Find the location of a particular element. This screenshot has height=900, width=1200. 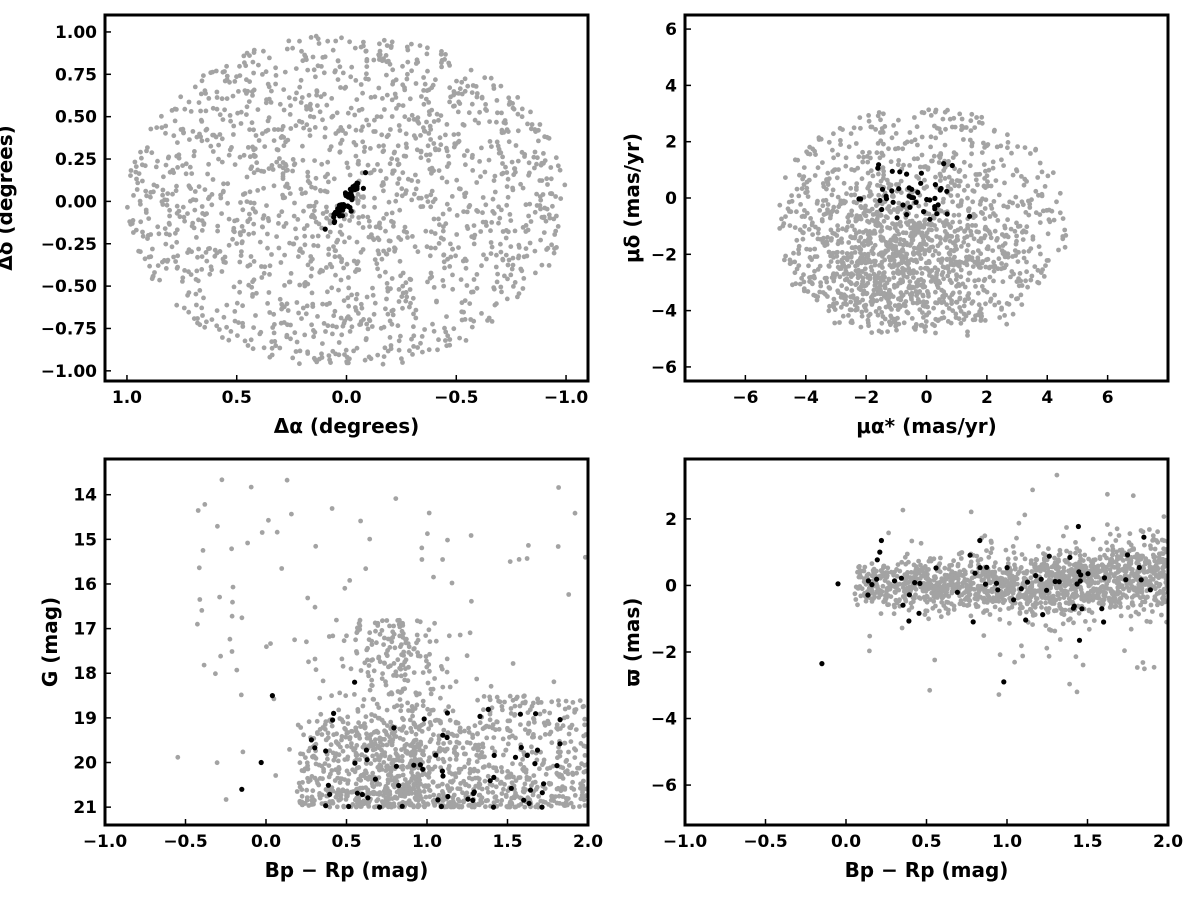

y-tick-label: −0.50 is located at coordinates (69, 287).